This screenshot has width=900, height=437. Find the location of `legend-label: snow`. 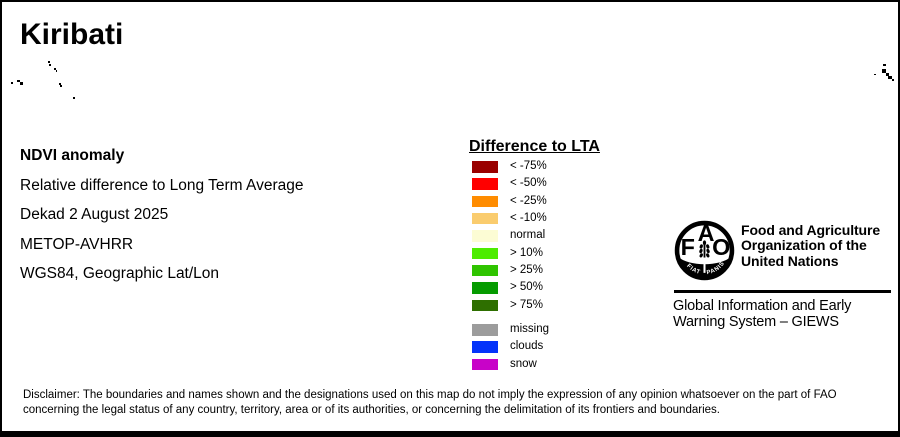

legend-label: snow is located at coordinates (523, 363).